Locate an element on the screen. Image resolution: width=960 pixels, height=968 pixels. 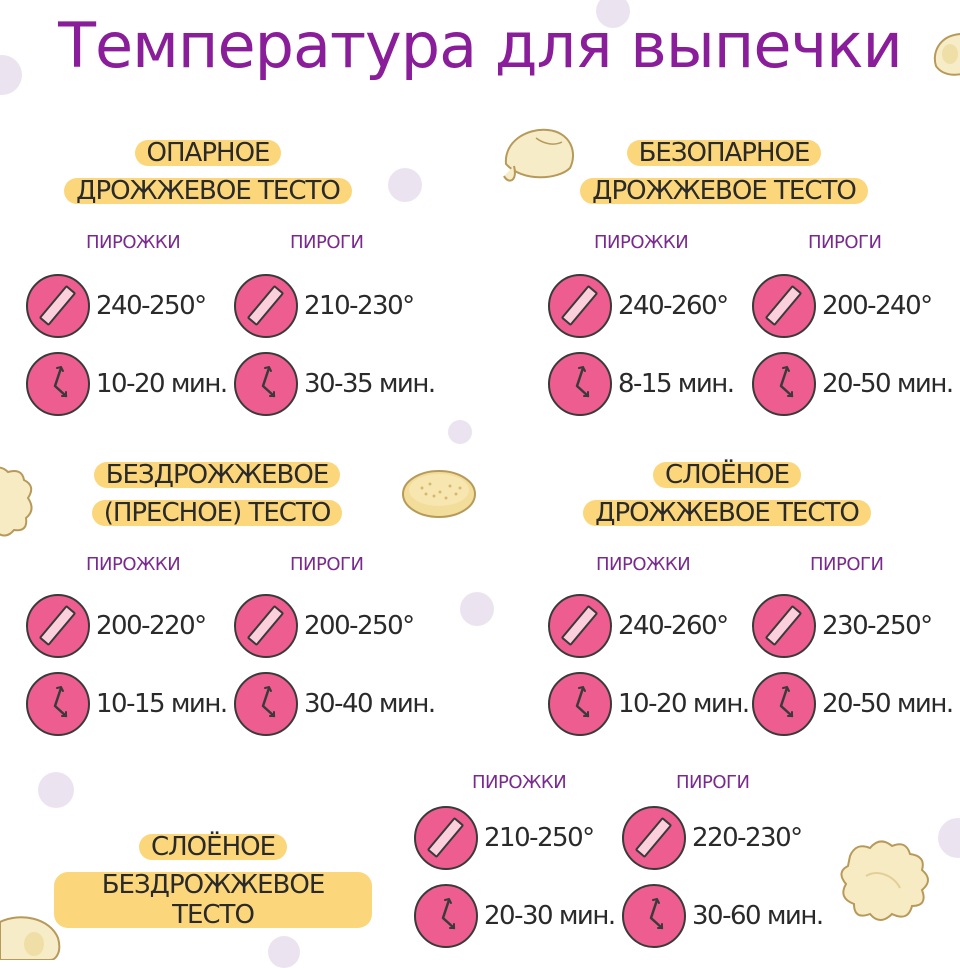
section-heading-line: БЕЗОПАРНОЕ is located at coordinates (724, 153).